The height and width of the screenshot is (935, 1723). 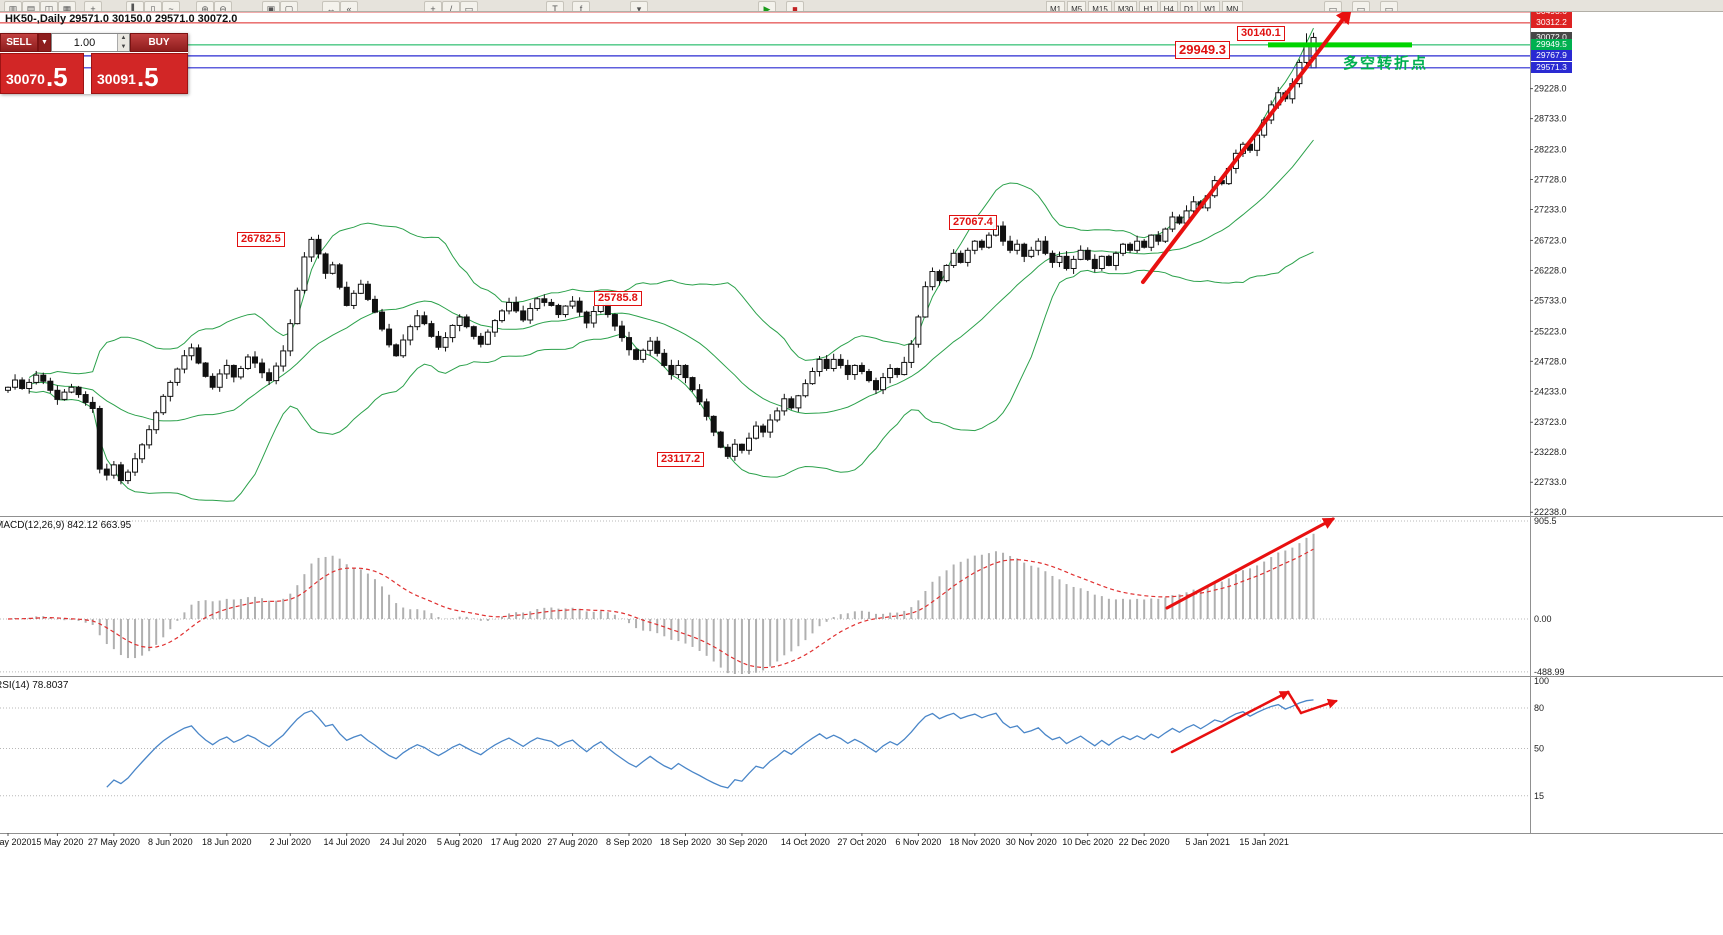 I want to click on indicators-icon: f, so click(x=581, y=6).